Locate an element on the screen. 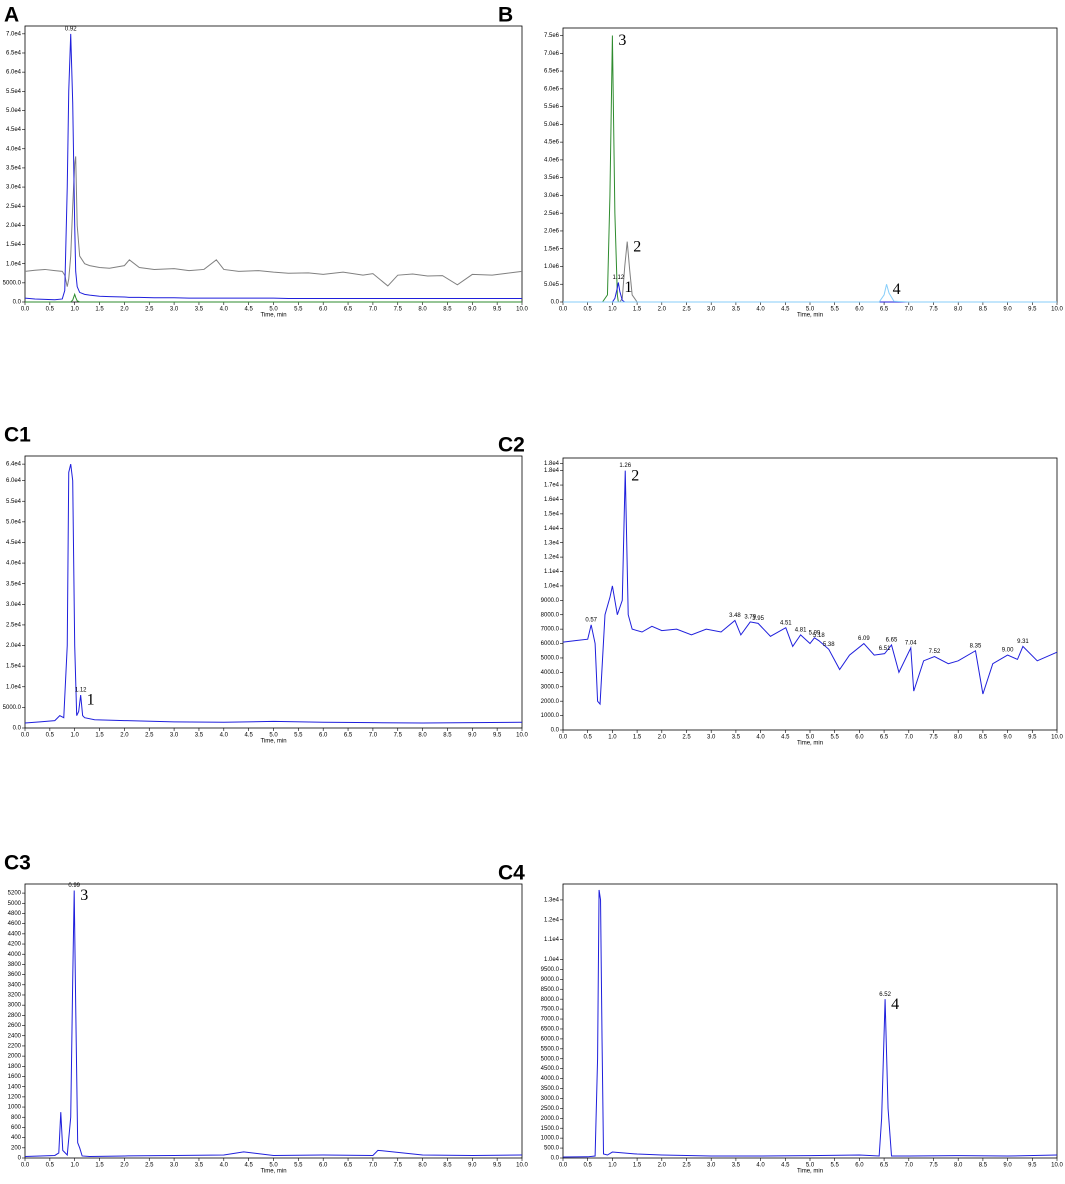  y-tick-label: 6.0e6 is located at coordinates (552, 89).